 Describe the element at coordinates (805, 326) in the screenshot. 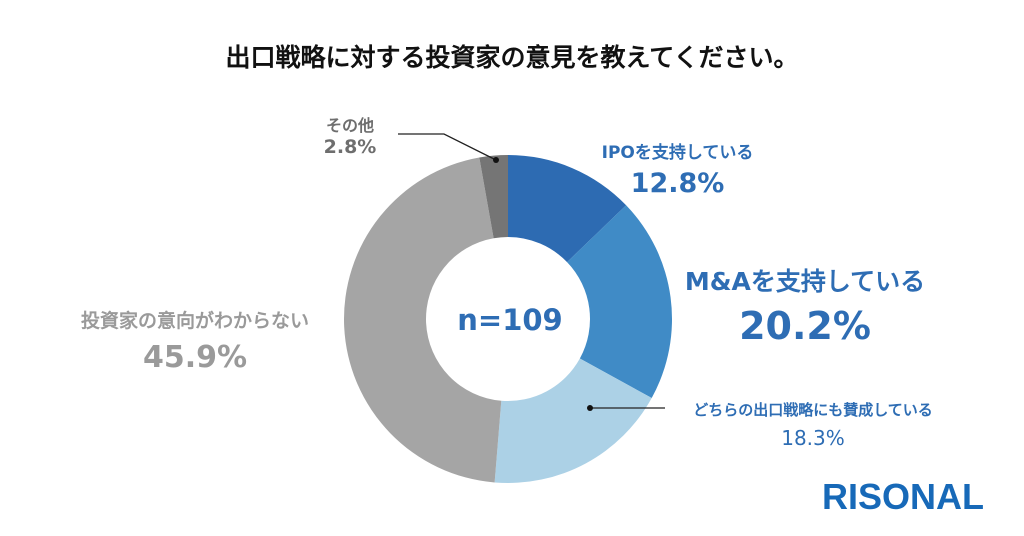

I see `value-ma: 20.2%` at that location.